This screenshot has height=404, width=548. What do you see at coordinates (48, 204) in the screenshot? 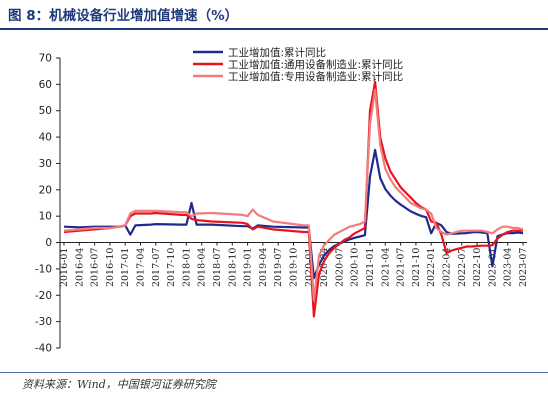
I see `y-axis: -40 -30 -20 -10 0 10 20 30 40 50 60 70` at bounding box center [48, 204].